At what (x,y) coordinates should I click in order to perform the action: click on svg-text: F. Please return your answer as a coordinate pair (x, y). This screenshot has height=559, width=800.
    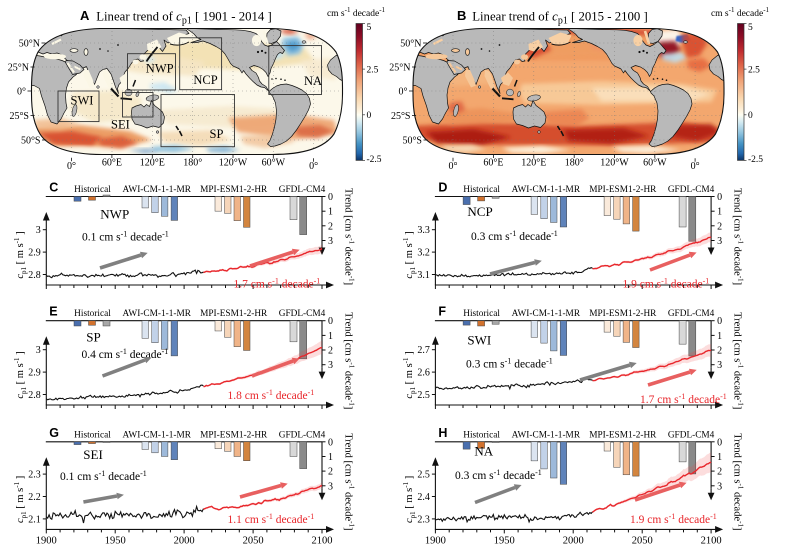
    Looking at the image, I should click on (442, 312).